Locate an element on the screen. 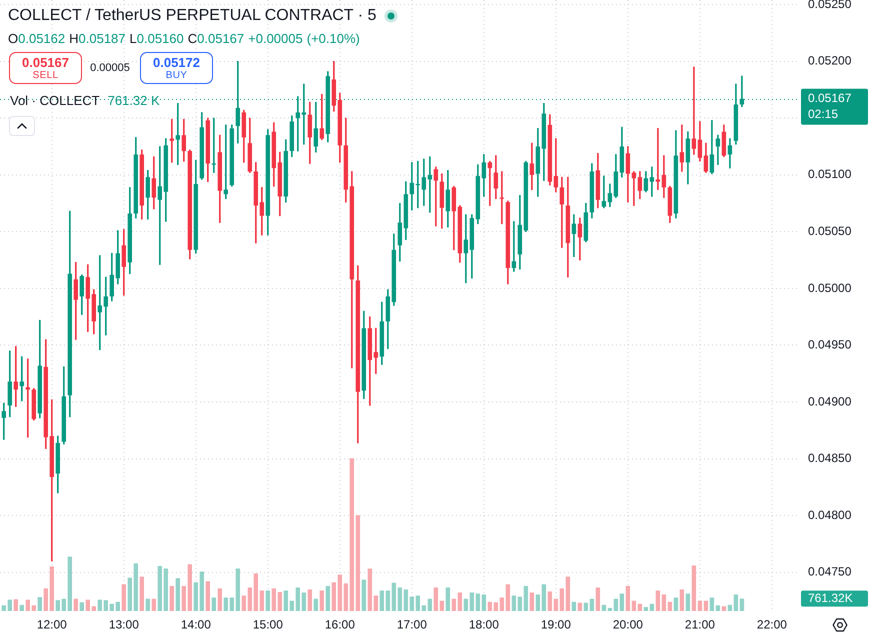 The height and width of the screenshot is (639, 874). x-tick-label: 15:00 is located at coordinates (268, 625).